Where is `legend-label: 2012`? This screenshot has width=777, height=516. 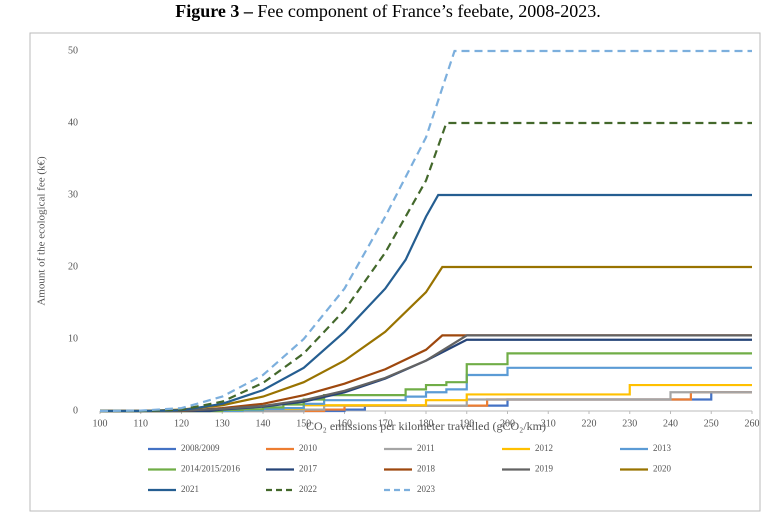 legend-label: 2012 is located at coordinates (544, 448).